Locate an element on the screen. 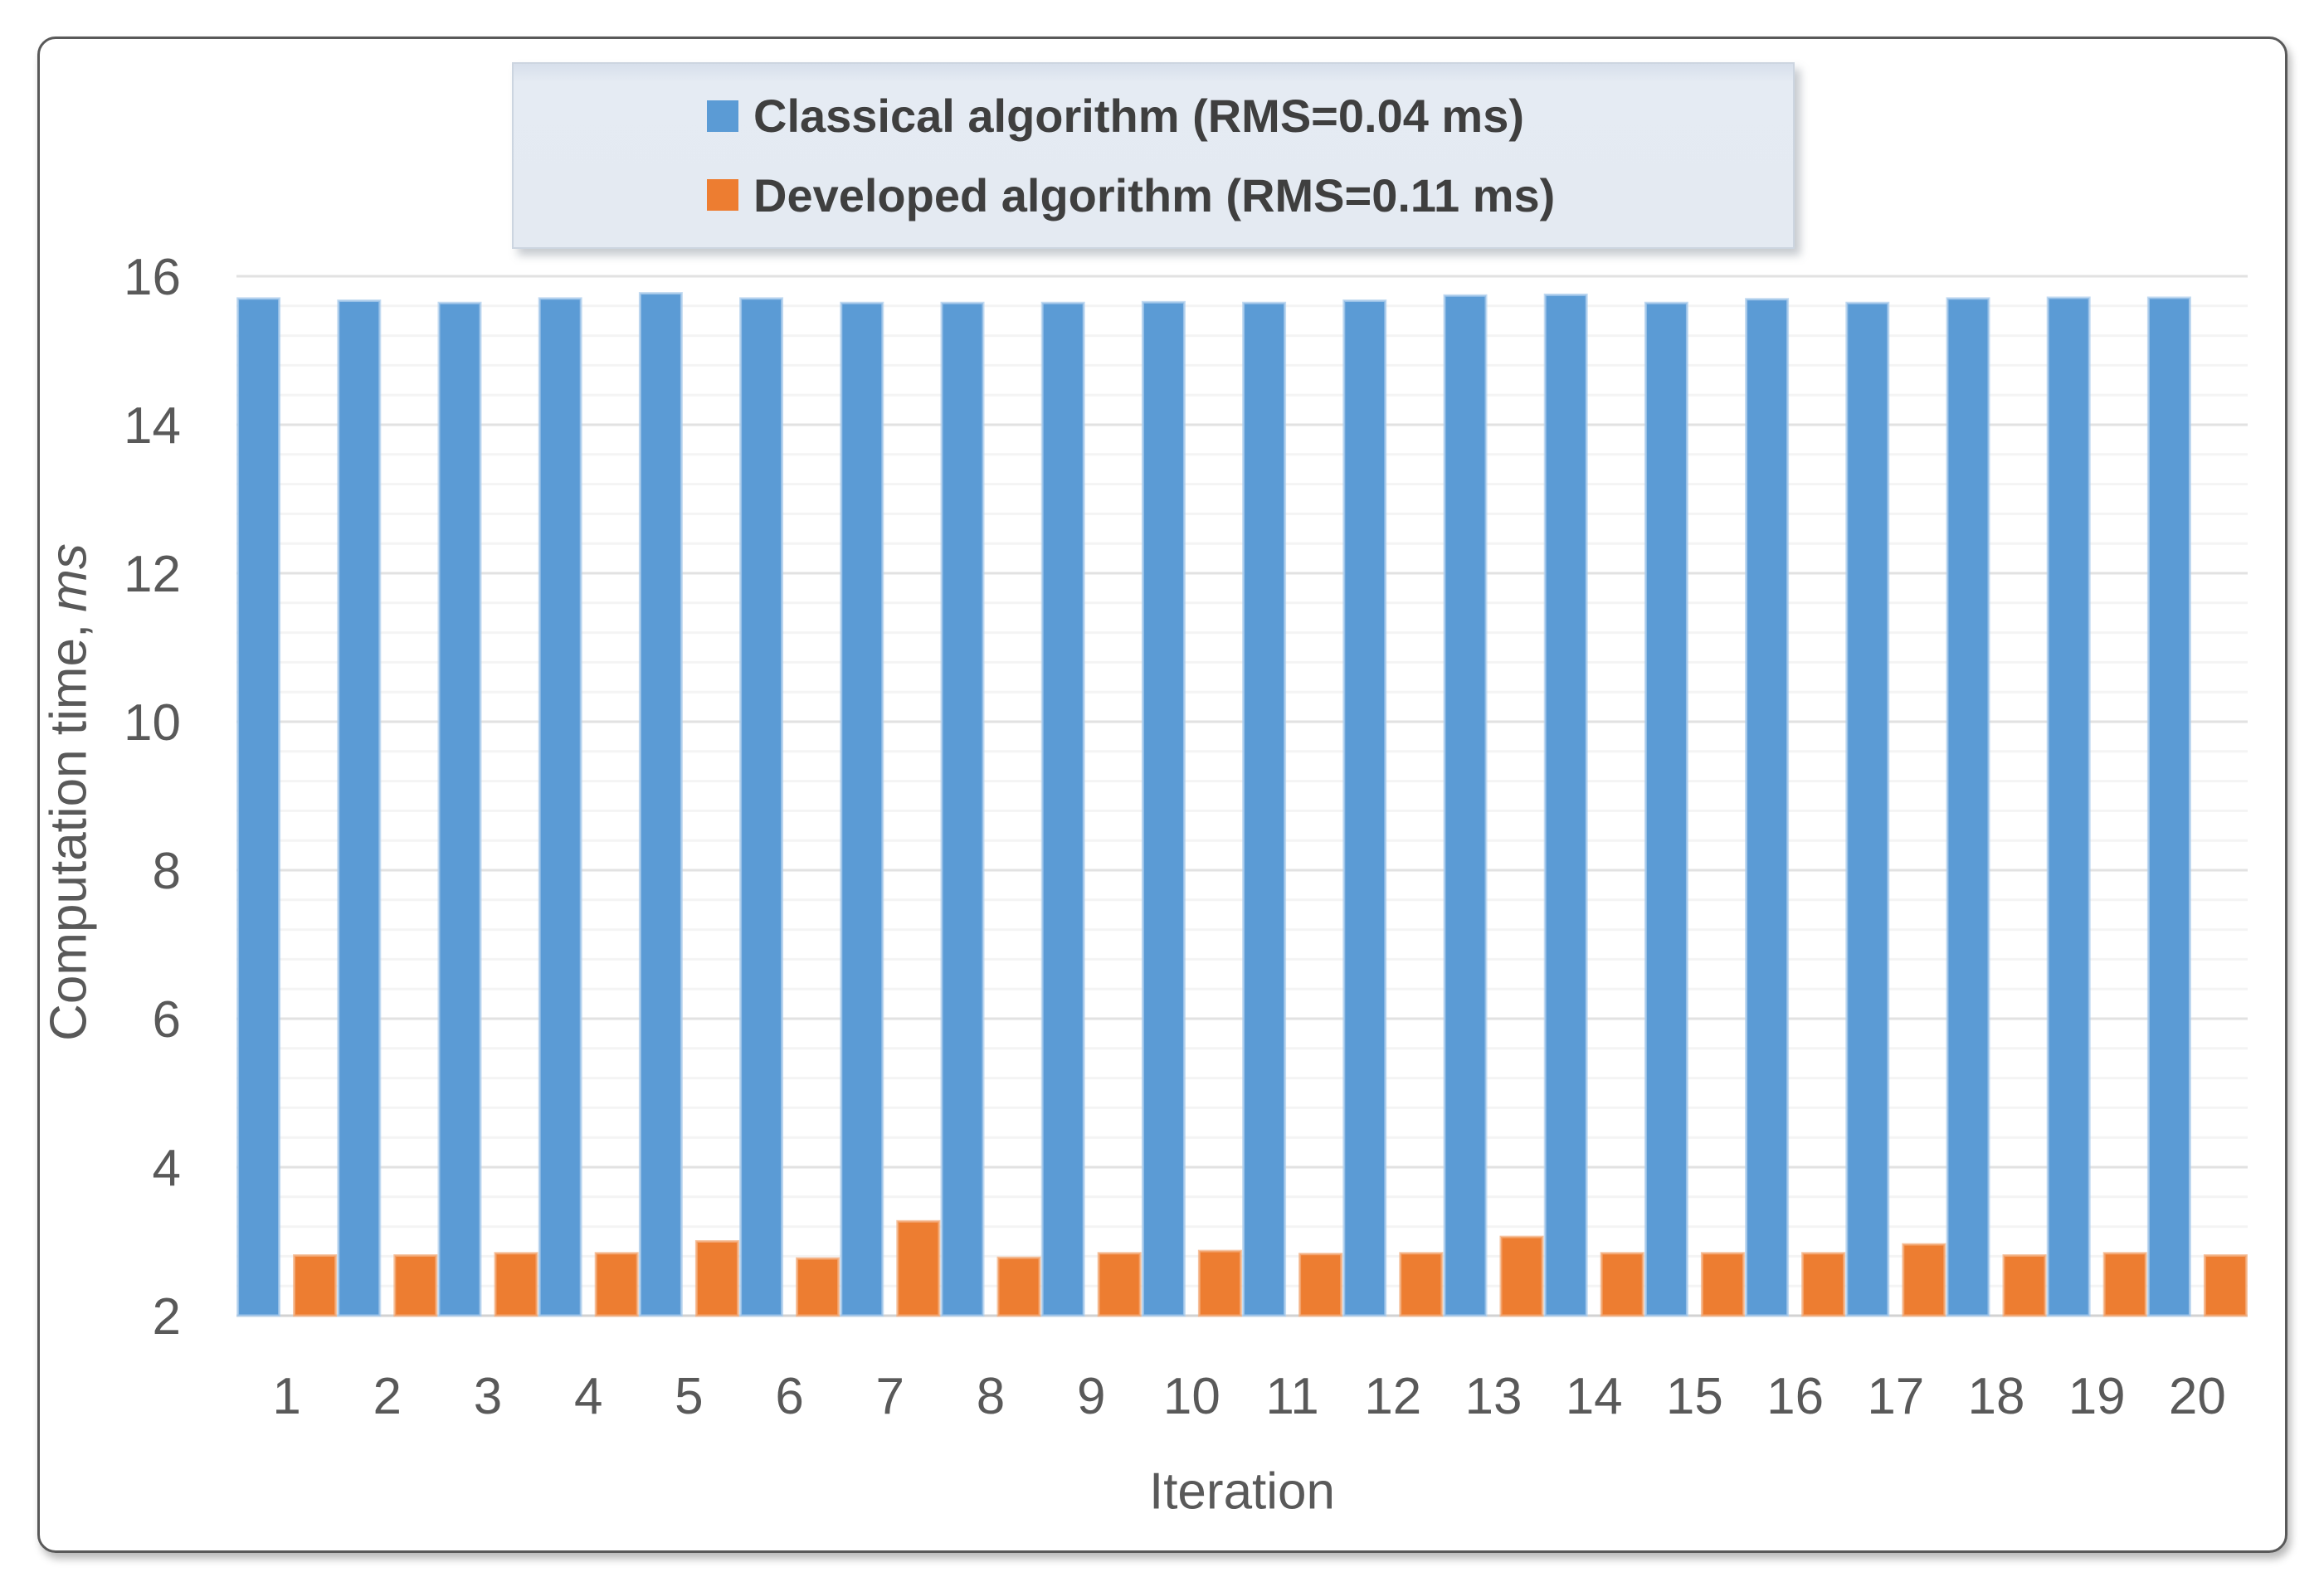 This screenshot has width=2324, height=1572. x-category-label-11: 11 is located at coordinates (1291, 1396).